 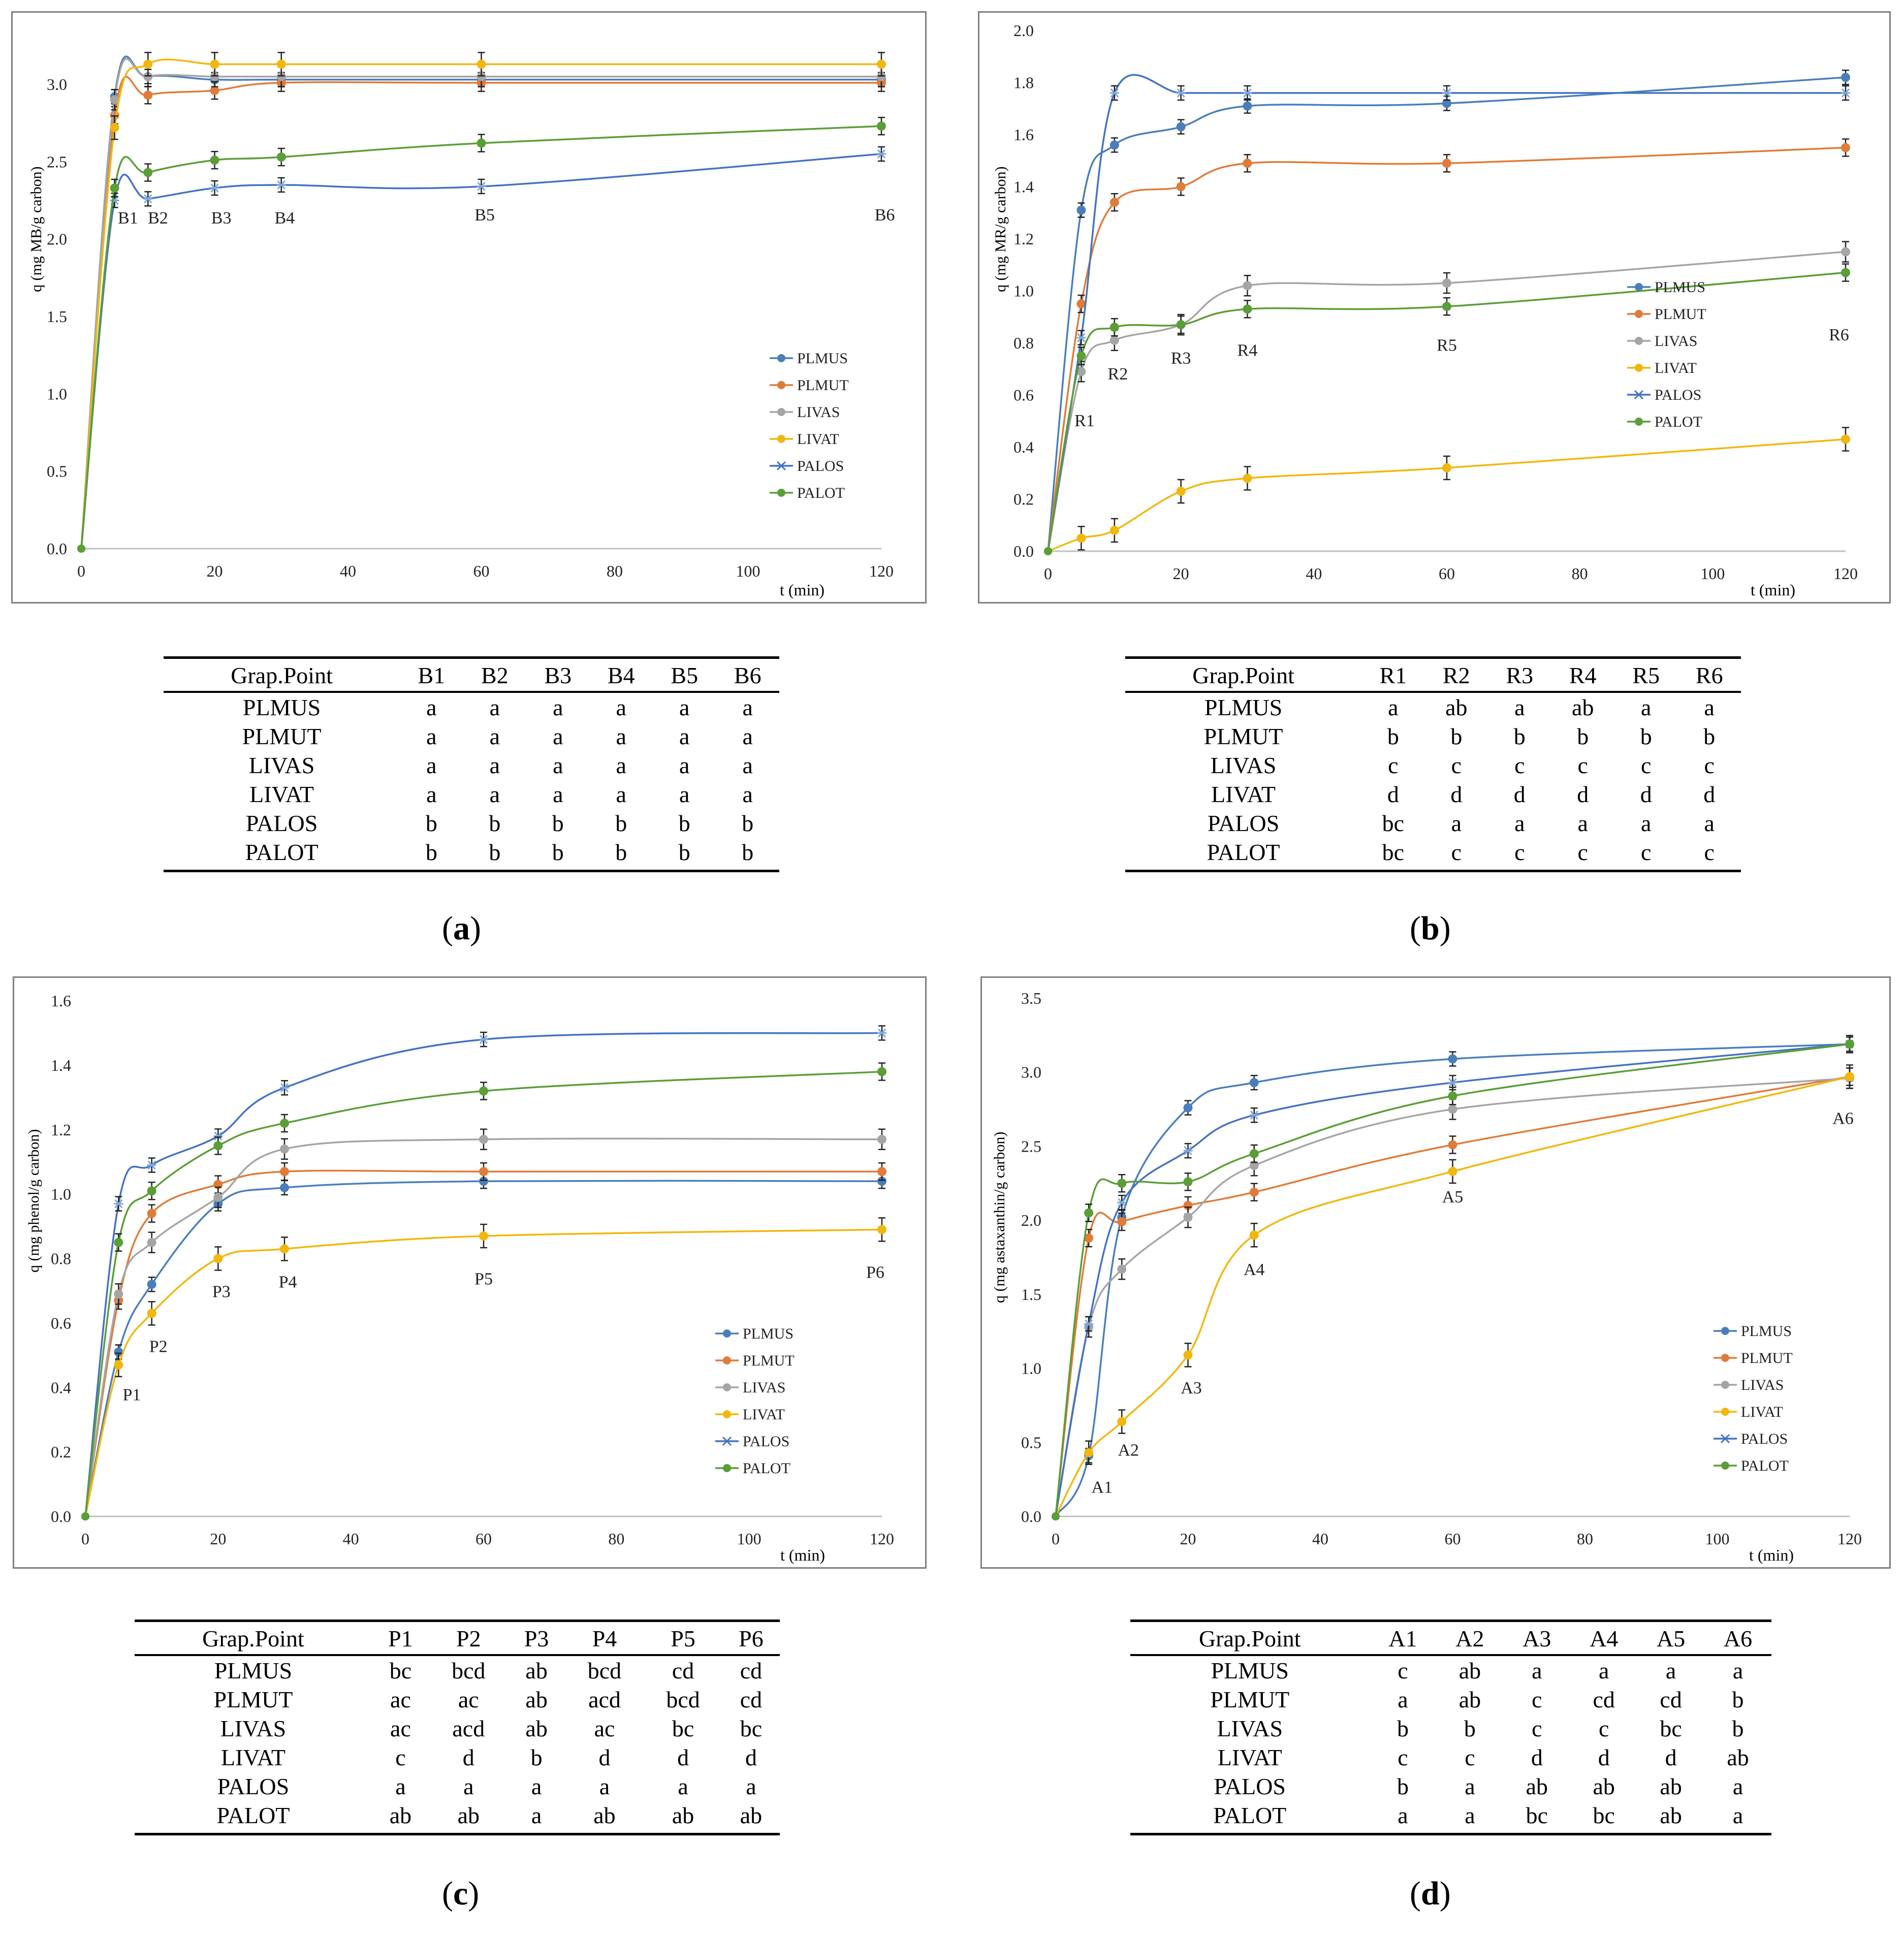 I want to click on table-c-header-cell: P4, so click(x=604, y=1638).